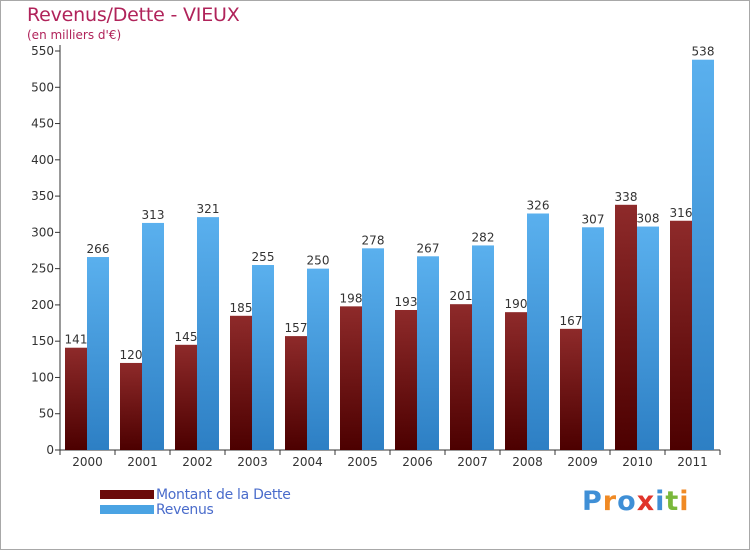 The image size is (750, 550). What do you see at coordinates (42, 269) in the screenshot?
I see `y-tick-label: 250` at bounding box center [42, 269].